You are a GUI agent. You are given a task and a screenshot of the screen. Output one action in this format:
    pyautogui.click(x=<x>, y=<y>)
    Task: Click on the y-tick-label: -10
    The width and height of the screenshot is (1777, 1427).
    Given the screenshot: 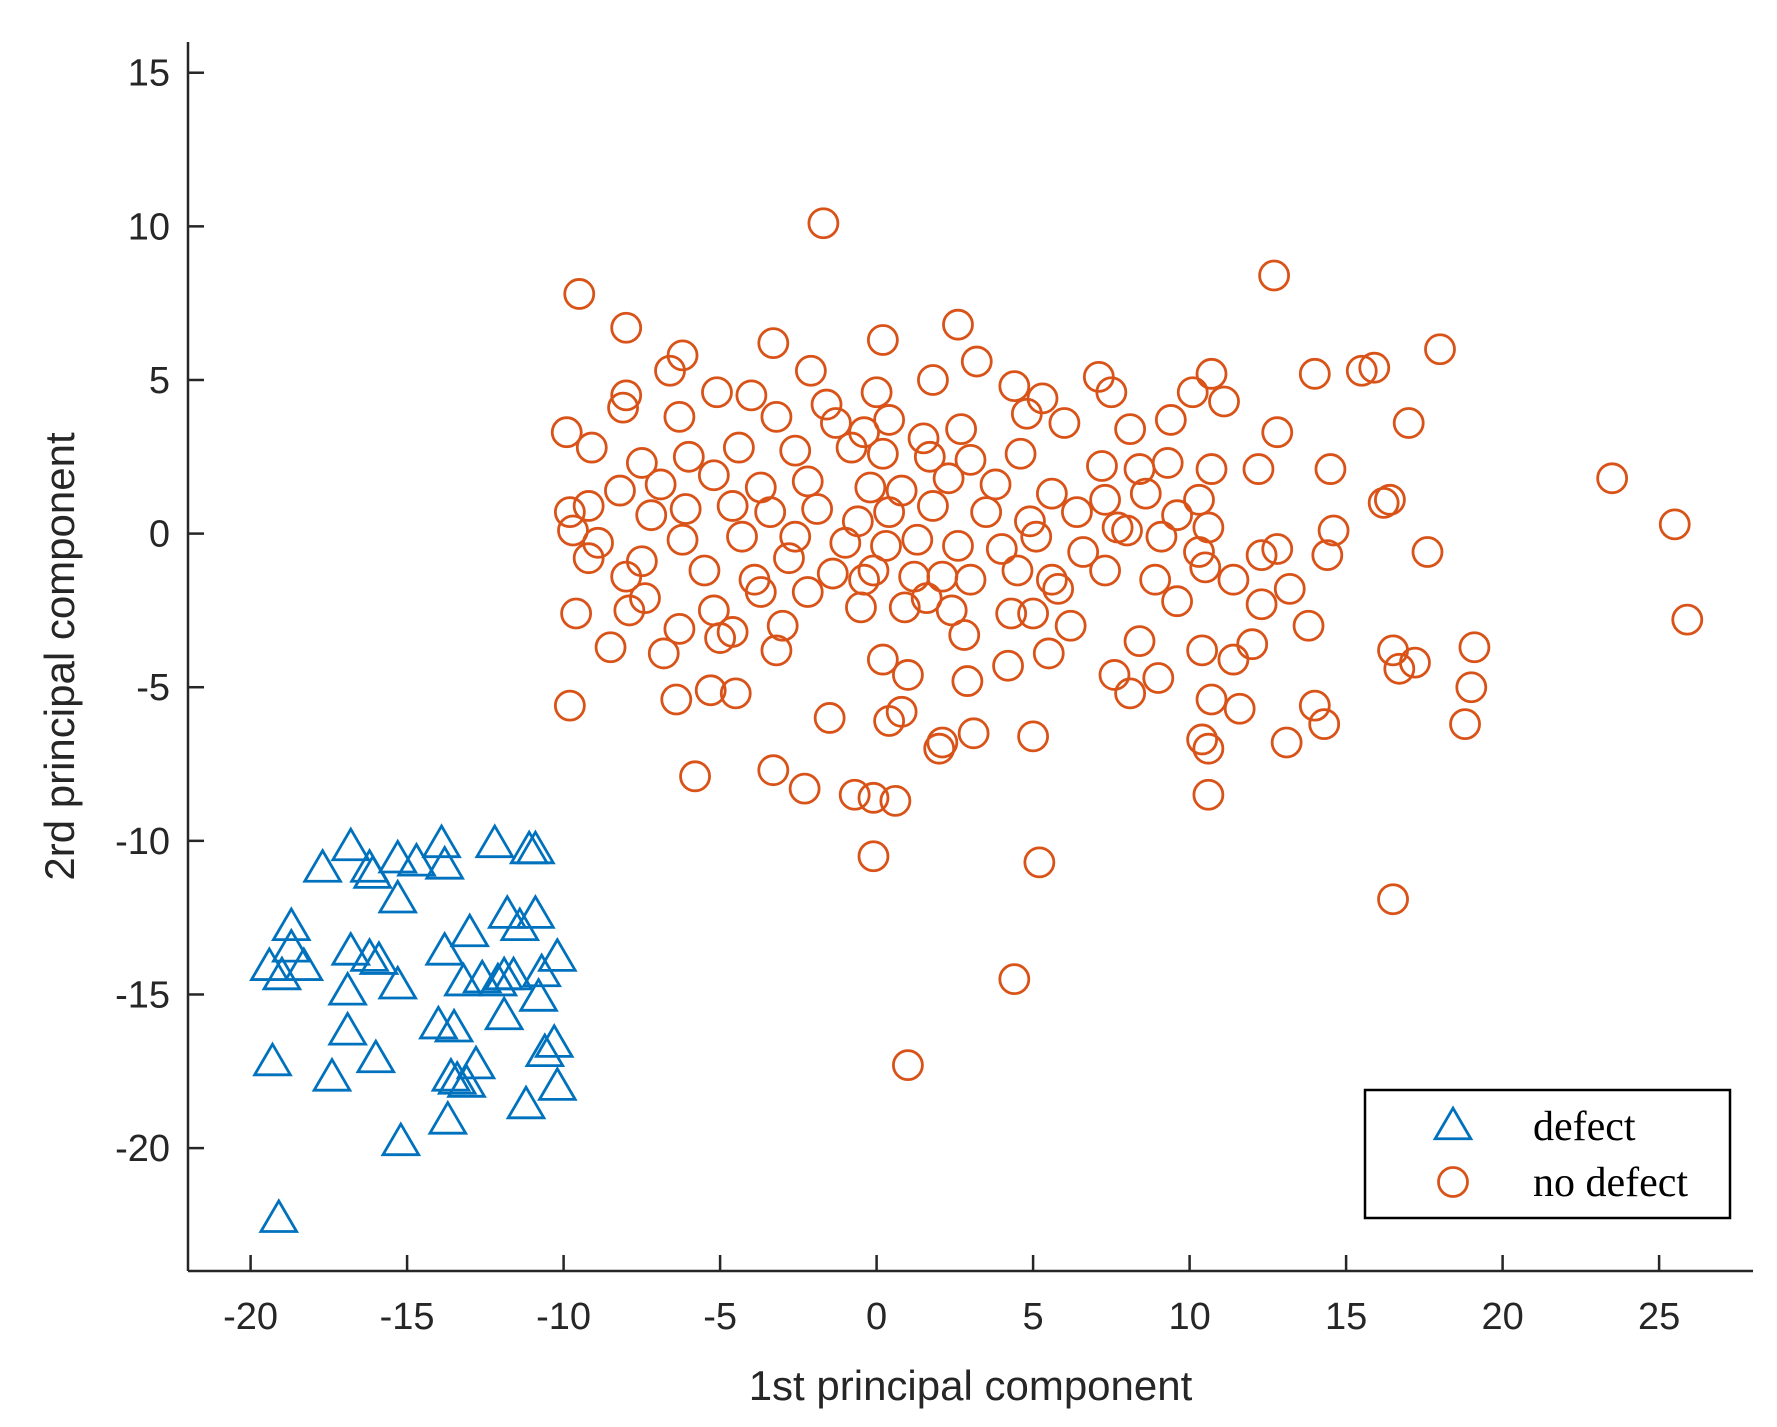 What is the action you would take?
    pyautogui.click(x=142, y=842)
    